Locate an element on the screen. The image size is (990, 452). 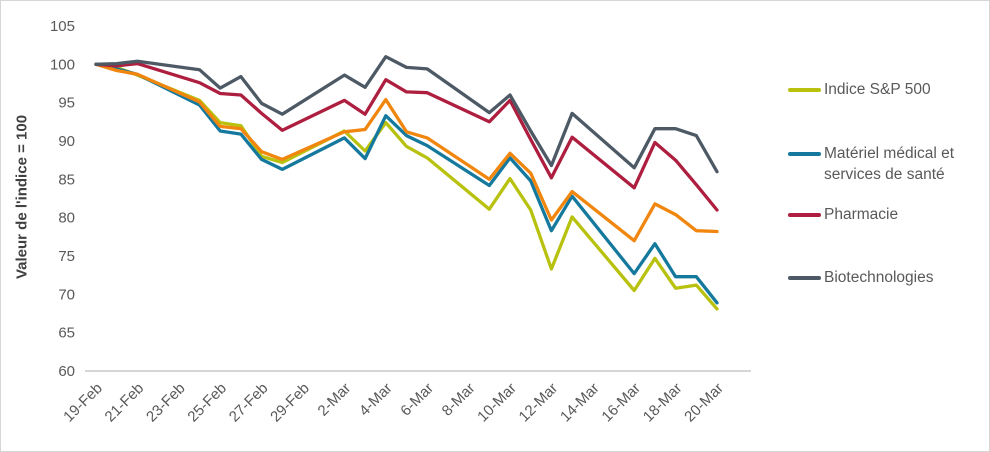
x-tick-label: 2-Mar is located at coordinates (335, 400).